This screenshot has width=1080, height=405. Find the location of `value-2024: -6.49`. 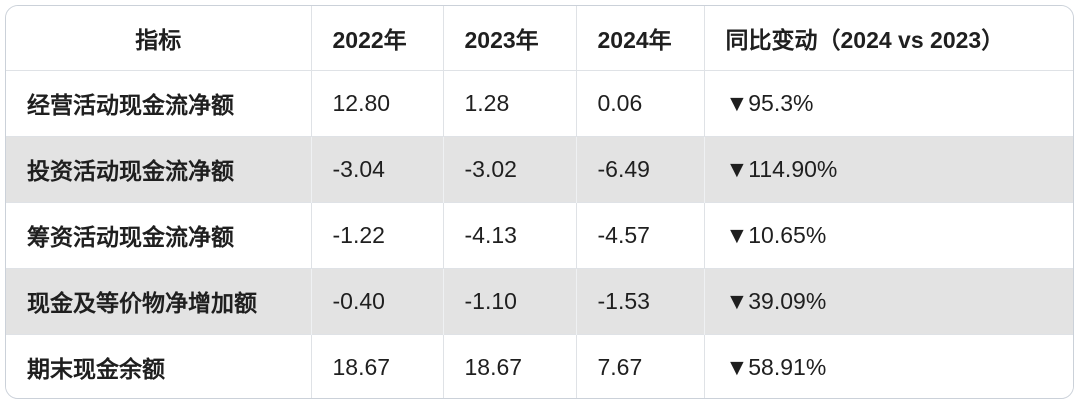

value-2024: -6.49 is located at coordinates (639, 168).